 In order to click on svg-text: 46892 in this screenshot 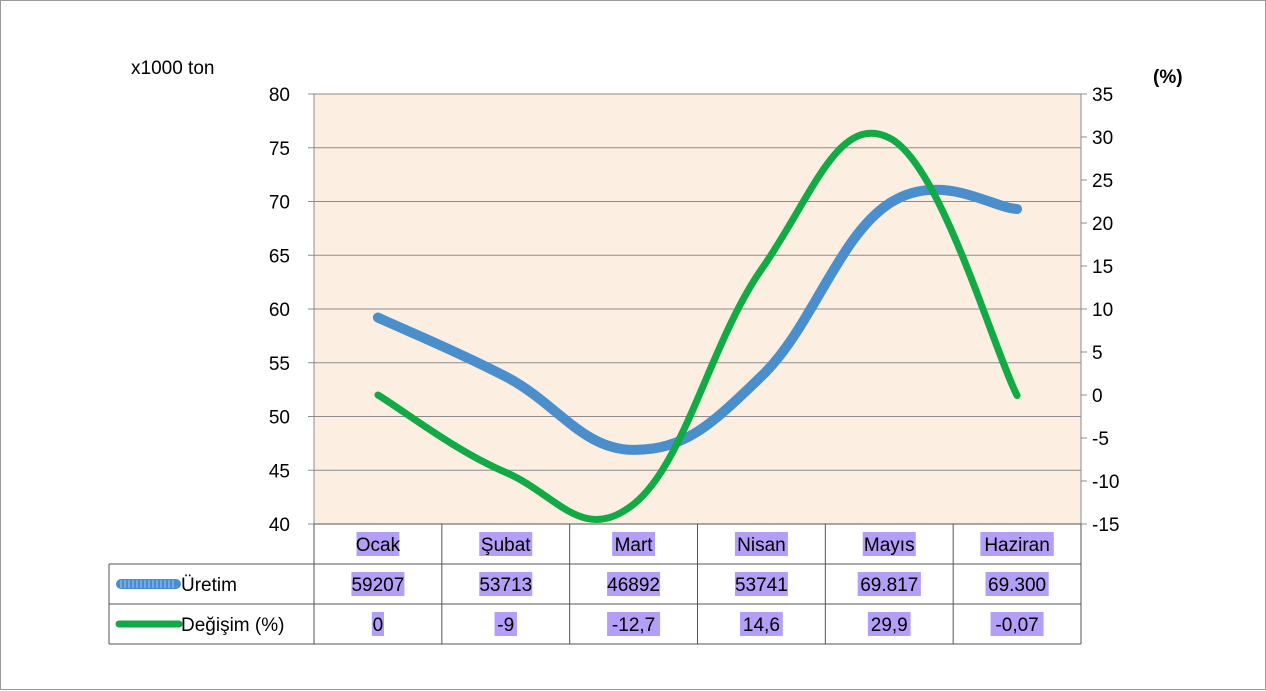, I will do `click(633, 585)`.